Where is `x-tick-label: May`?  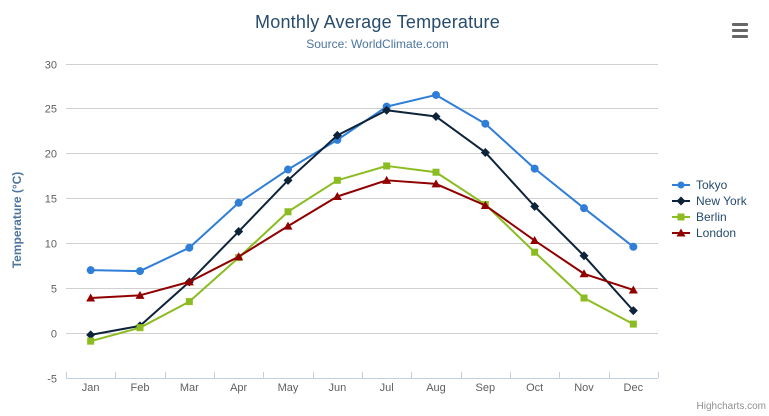 x-tick-label: May is located at coordinates (288, 388).